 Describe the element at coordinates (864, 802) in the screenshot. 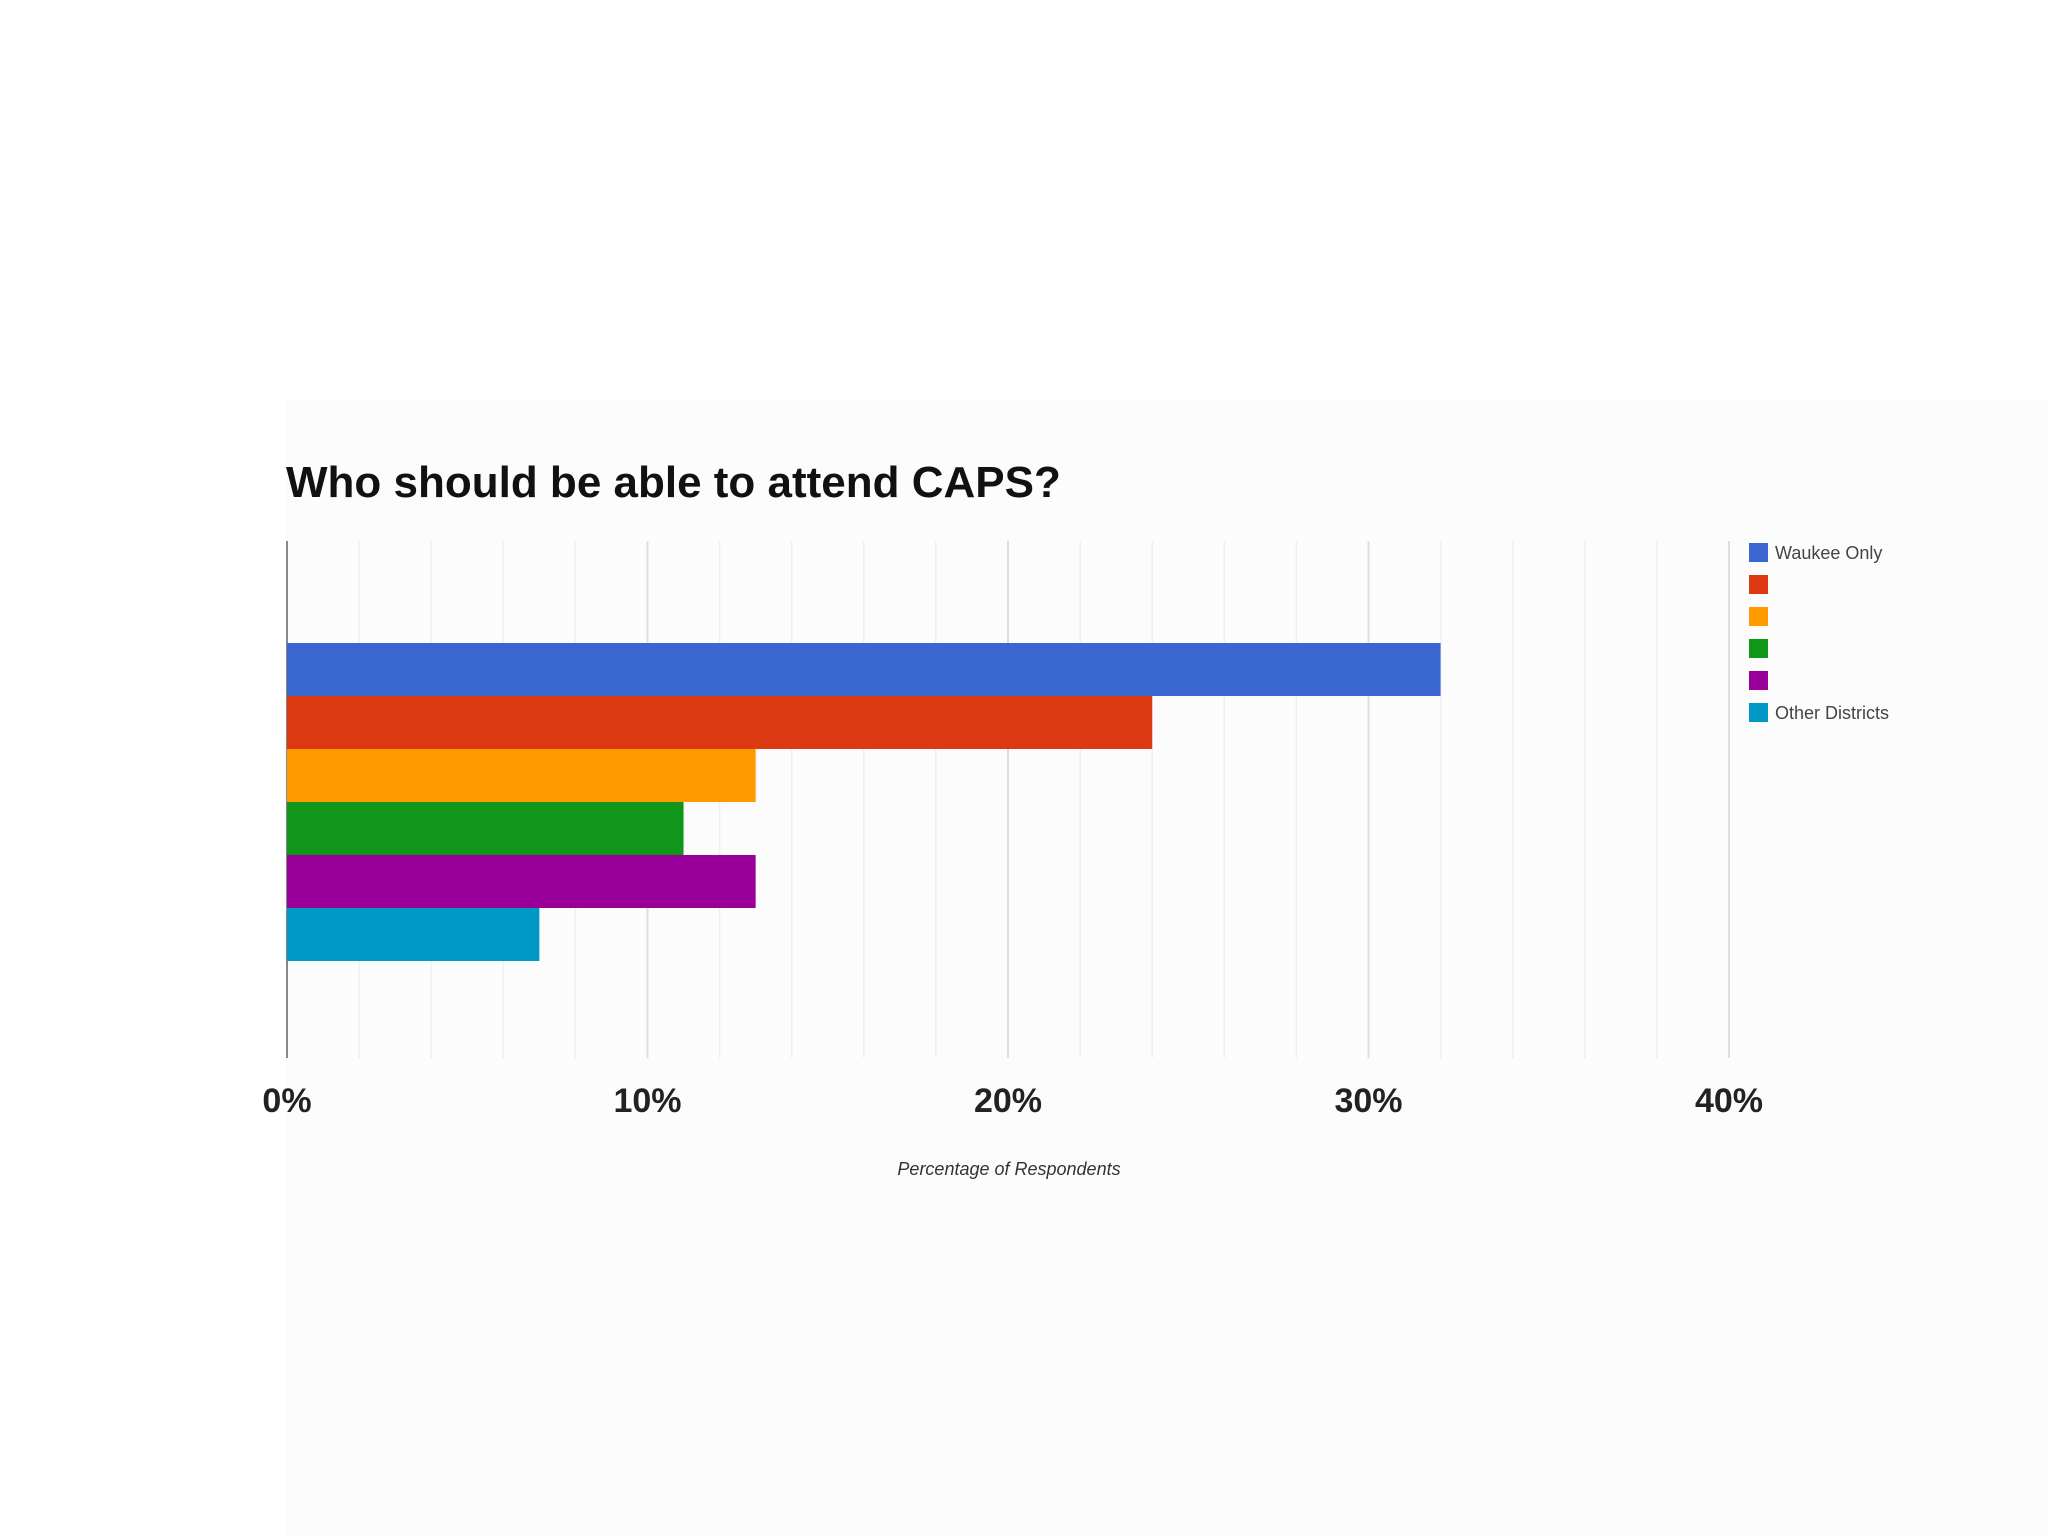

I see `bars` at that location.